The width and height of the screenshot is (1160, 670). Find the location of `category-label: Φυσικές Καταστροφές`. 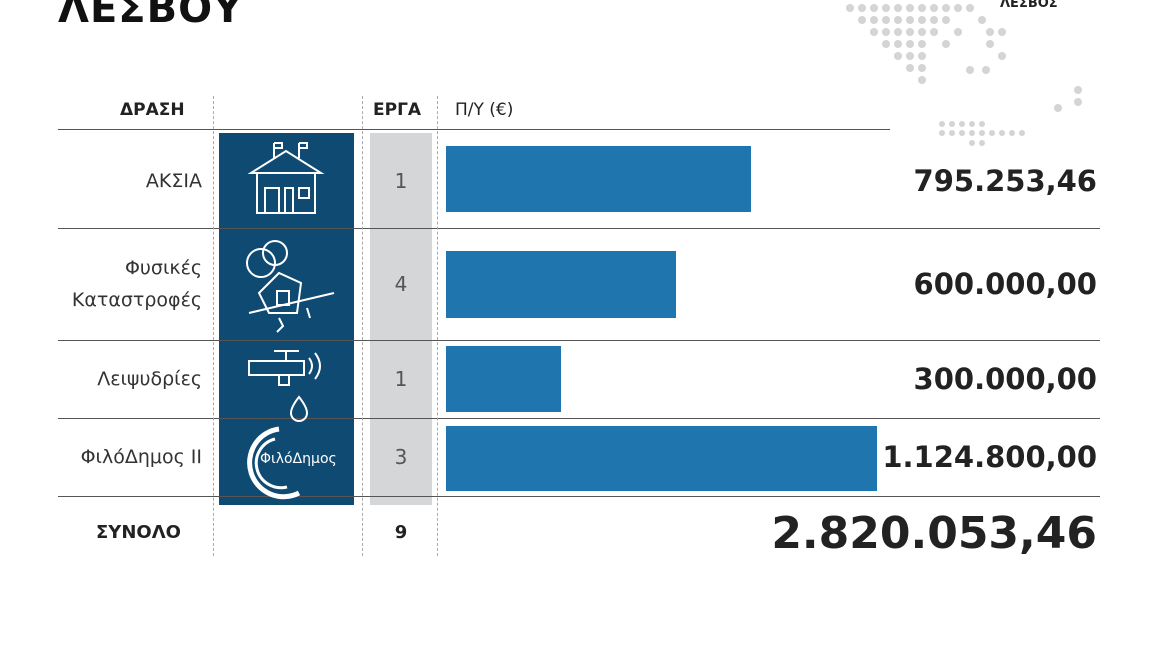

category-label: Φυσικές Καταστροφές is located at coordinates (136, 284).